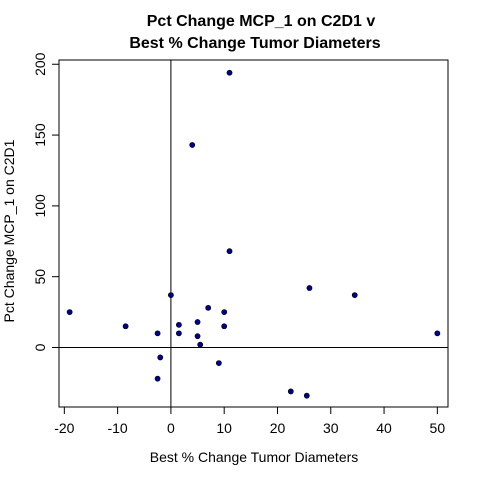 The image size is (480, 480). I want to click on x-axis: -20 -10 0 10 20 30 40 50, so click(249, 421).